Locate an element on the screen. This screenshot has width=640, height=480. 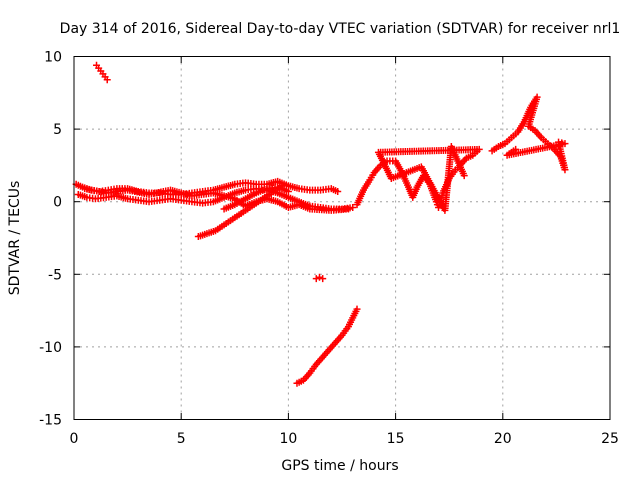
y-tick-label: -5 is located at coordinates (55, 275).